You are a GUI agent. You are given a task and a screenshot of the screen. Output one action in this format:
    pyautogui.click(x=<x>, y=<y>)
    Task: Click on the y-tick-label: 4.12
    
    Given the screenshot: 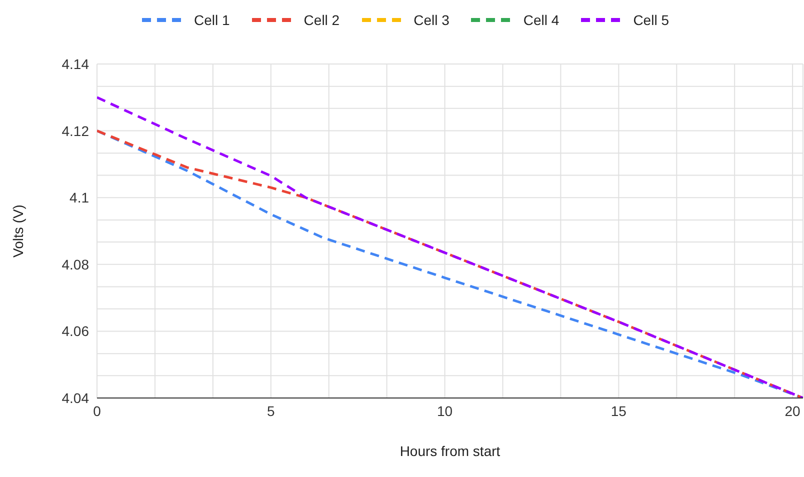 What is the action you would take?
    pyautogui.click(x=76, y=130)
    